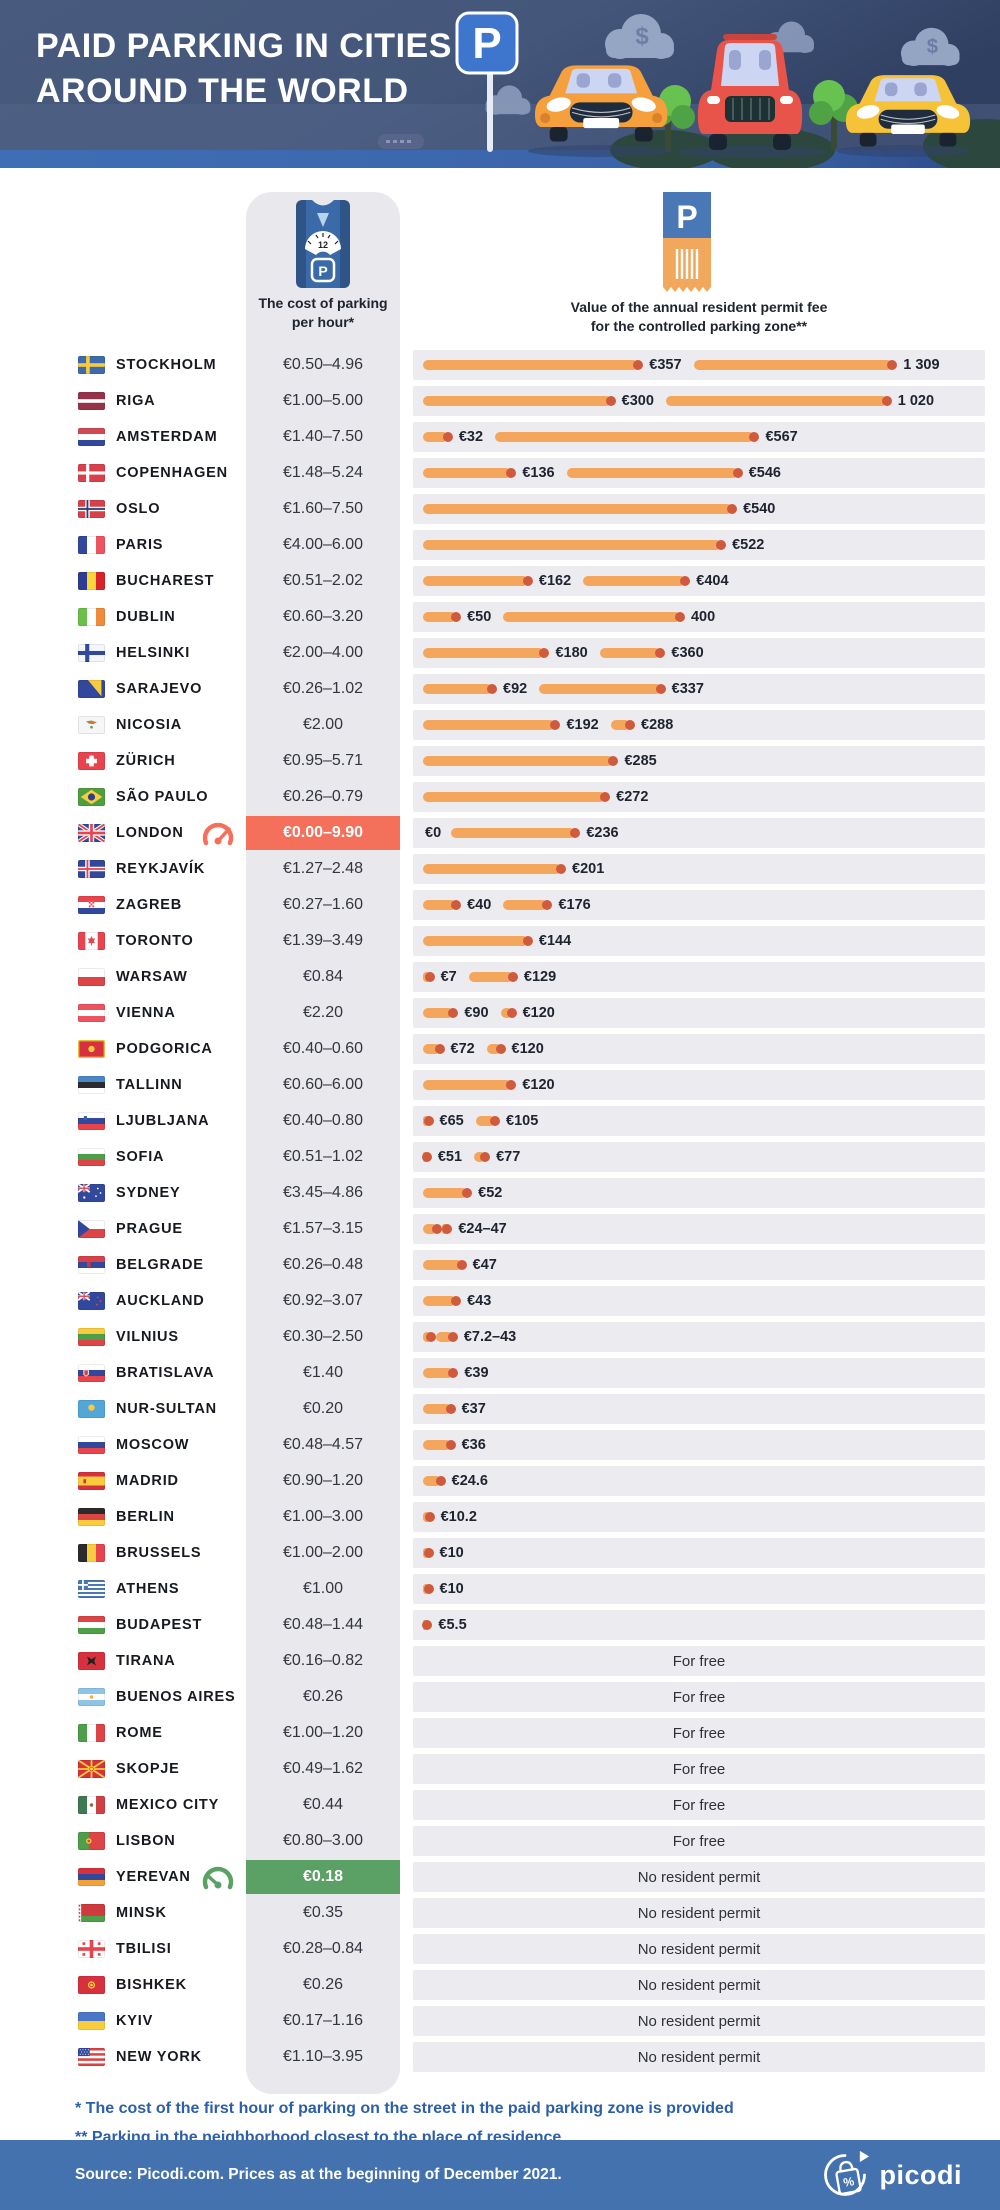 The image size is (1000, 2210). I want to click on city-label: RIGA, so click(136, 401).